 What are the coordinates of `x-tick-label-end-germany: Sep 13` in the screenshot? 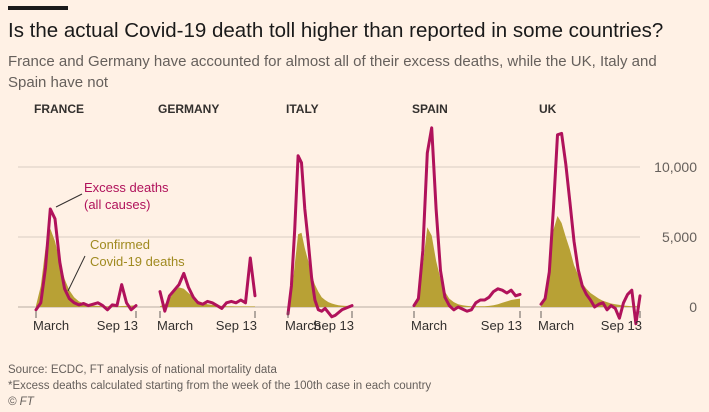 It's located at (236, 325).